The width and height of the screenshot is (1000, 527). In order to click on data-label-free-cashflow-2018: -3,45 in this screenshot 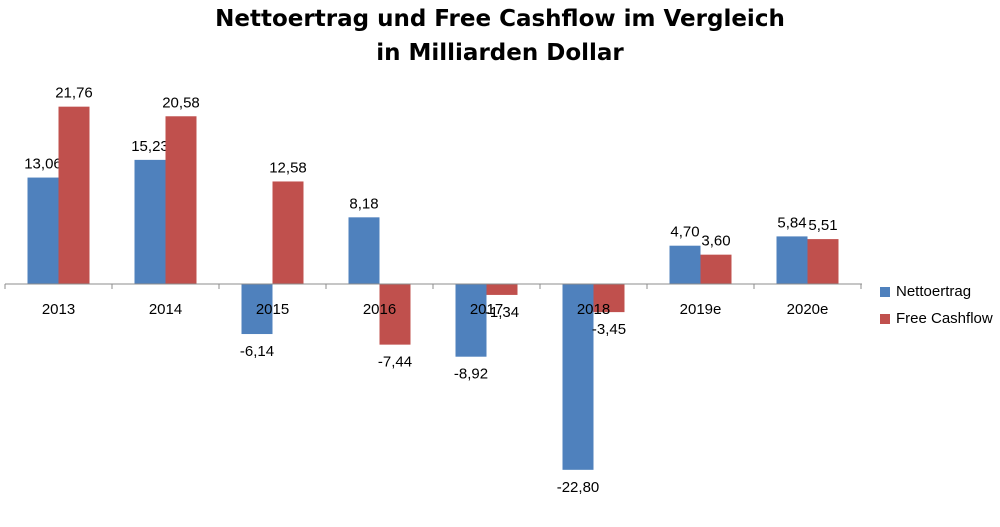, I will do `click(609, 329)`.